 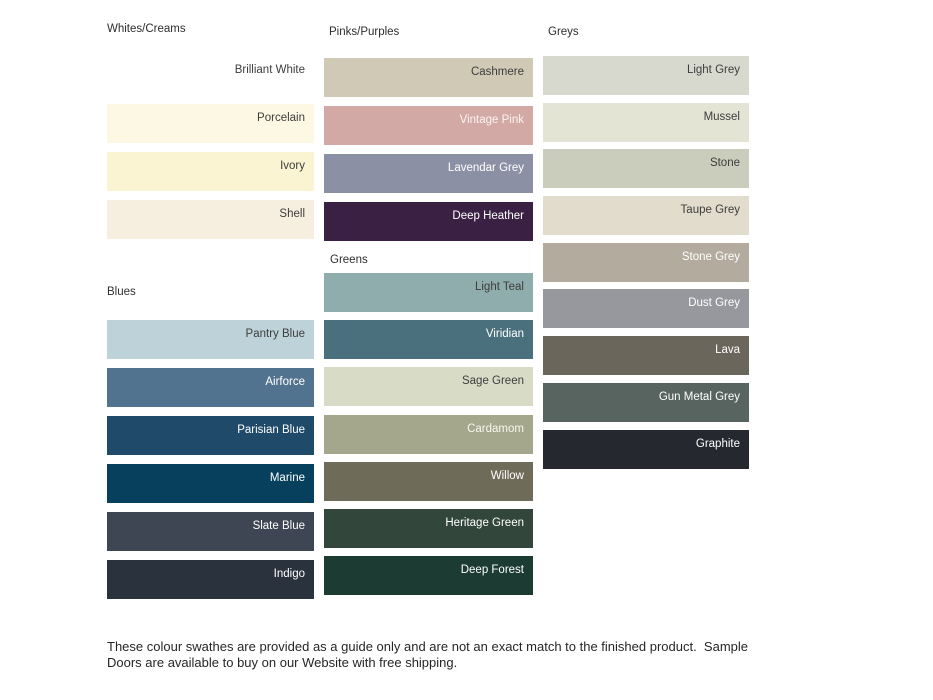 What do you see at coordinates (428, 221) in the screenshot?
I see `swatch-deep-heather: Deep Heather` at bounding box center [428, 221].